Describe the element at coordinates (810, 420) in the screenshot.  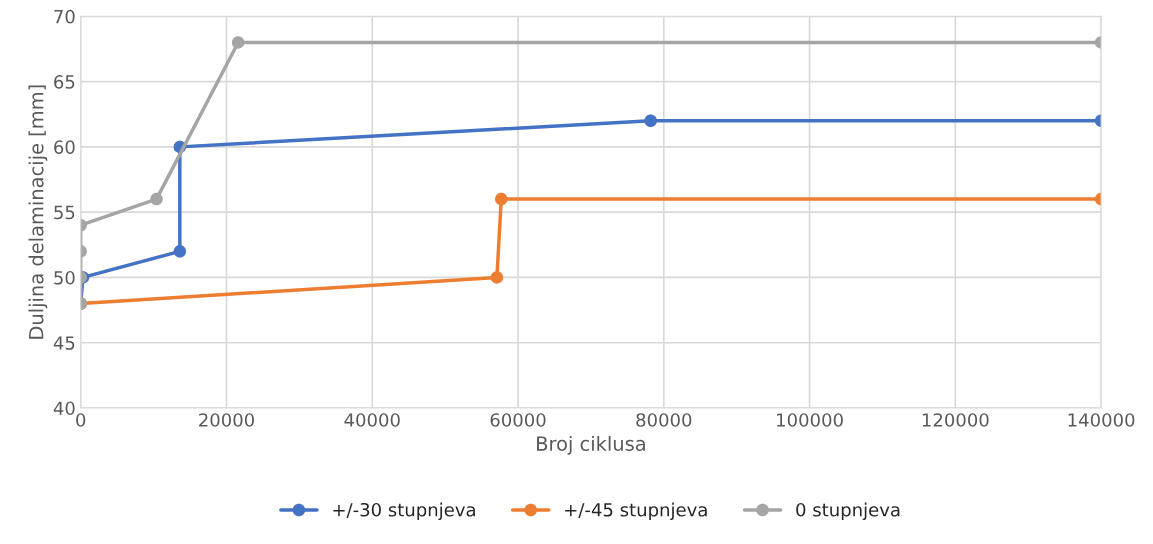
I see `x-tick-label: 100000` at that location.